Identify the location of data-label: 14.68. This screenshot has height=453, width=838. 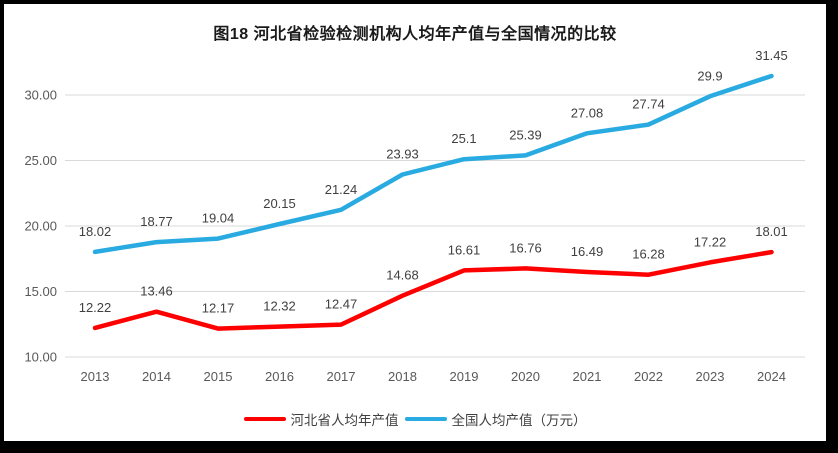
(402, 275).